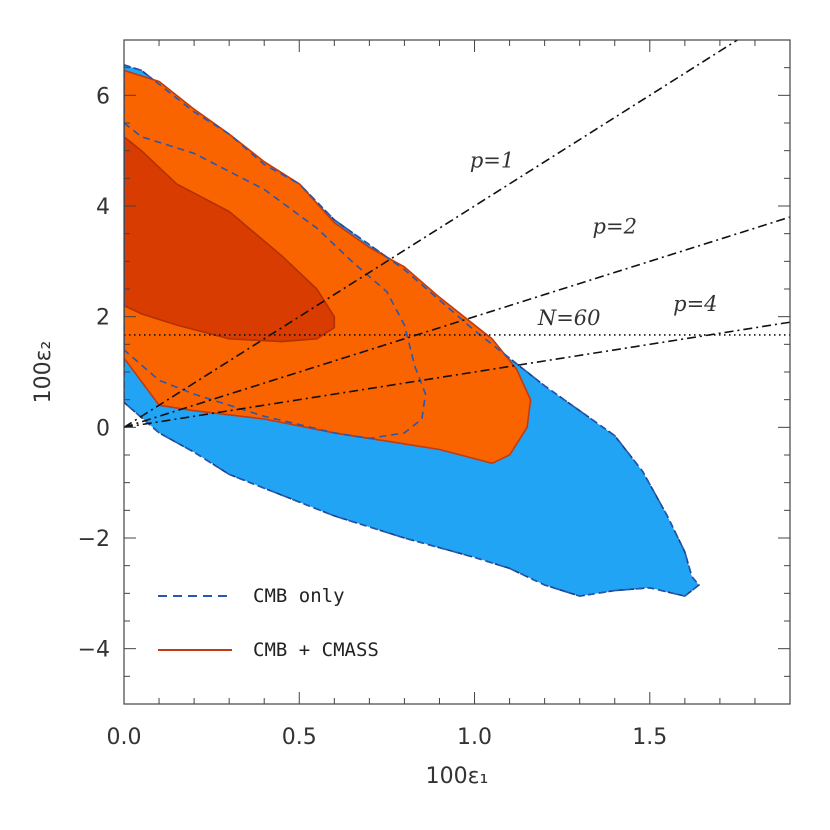 The width and height of the screenshot is (830, 830). I want to click on line-label-n-60: N=60, so click(569, 318).